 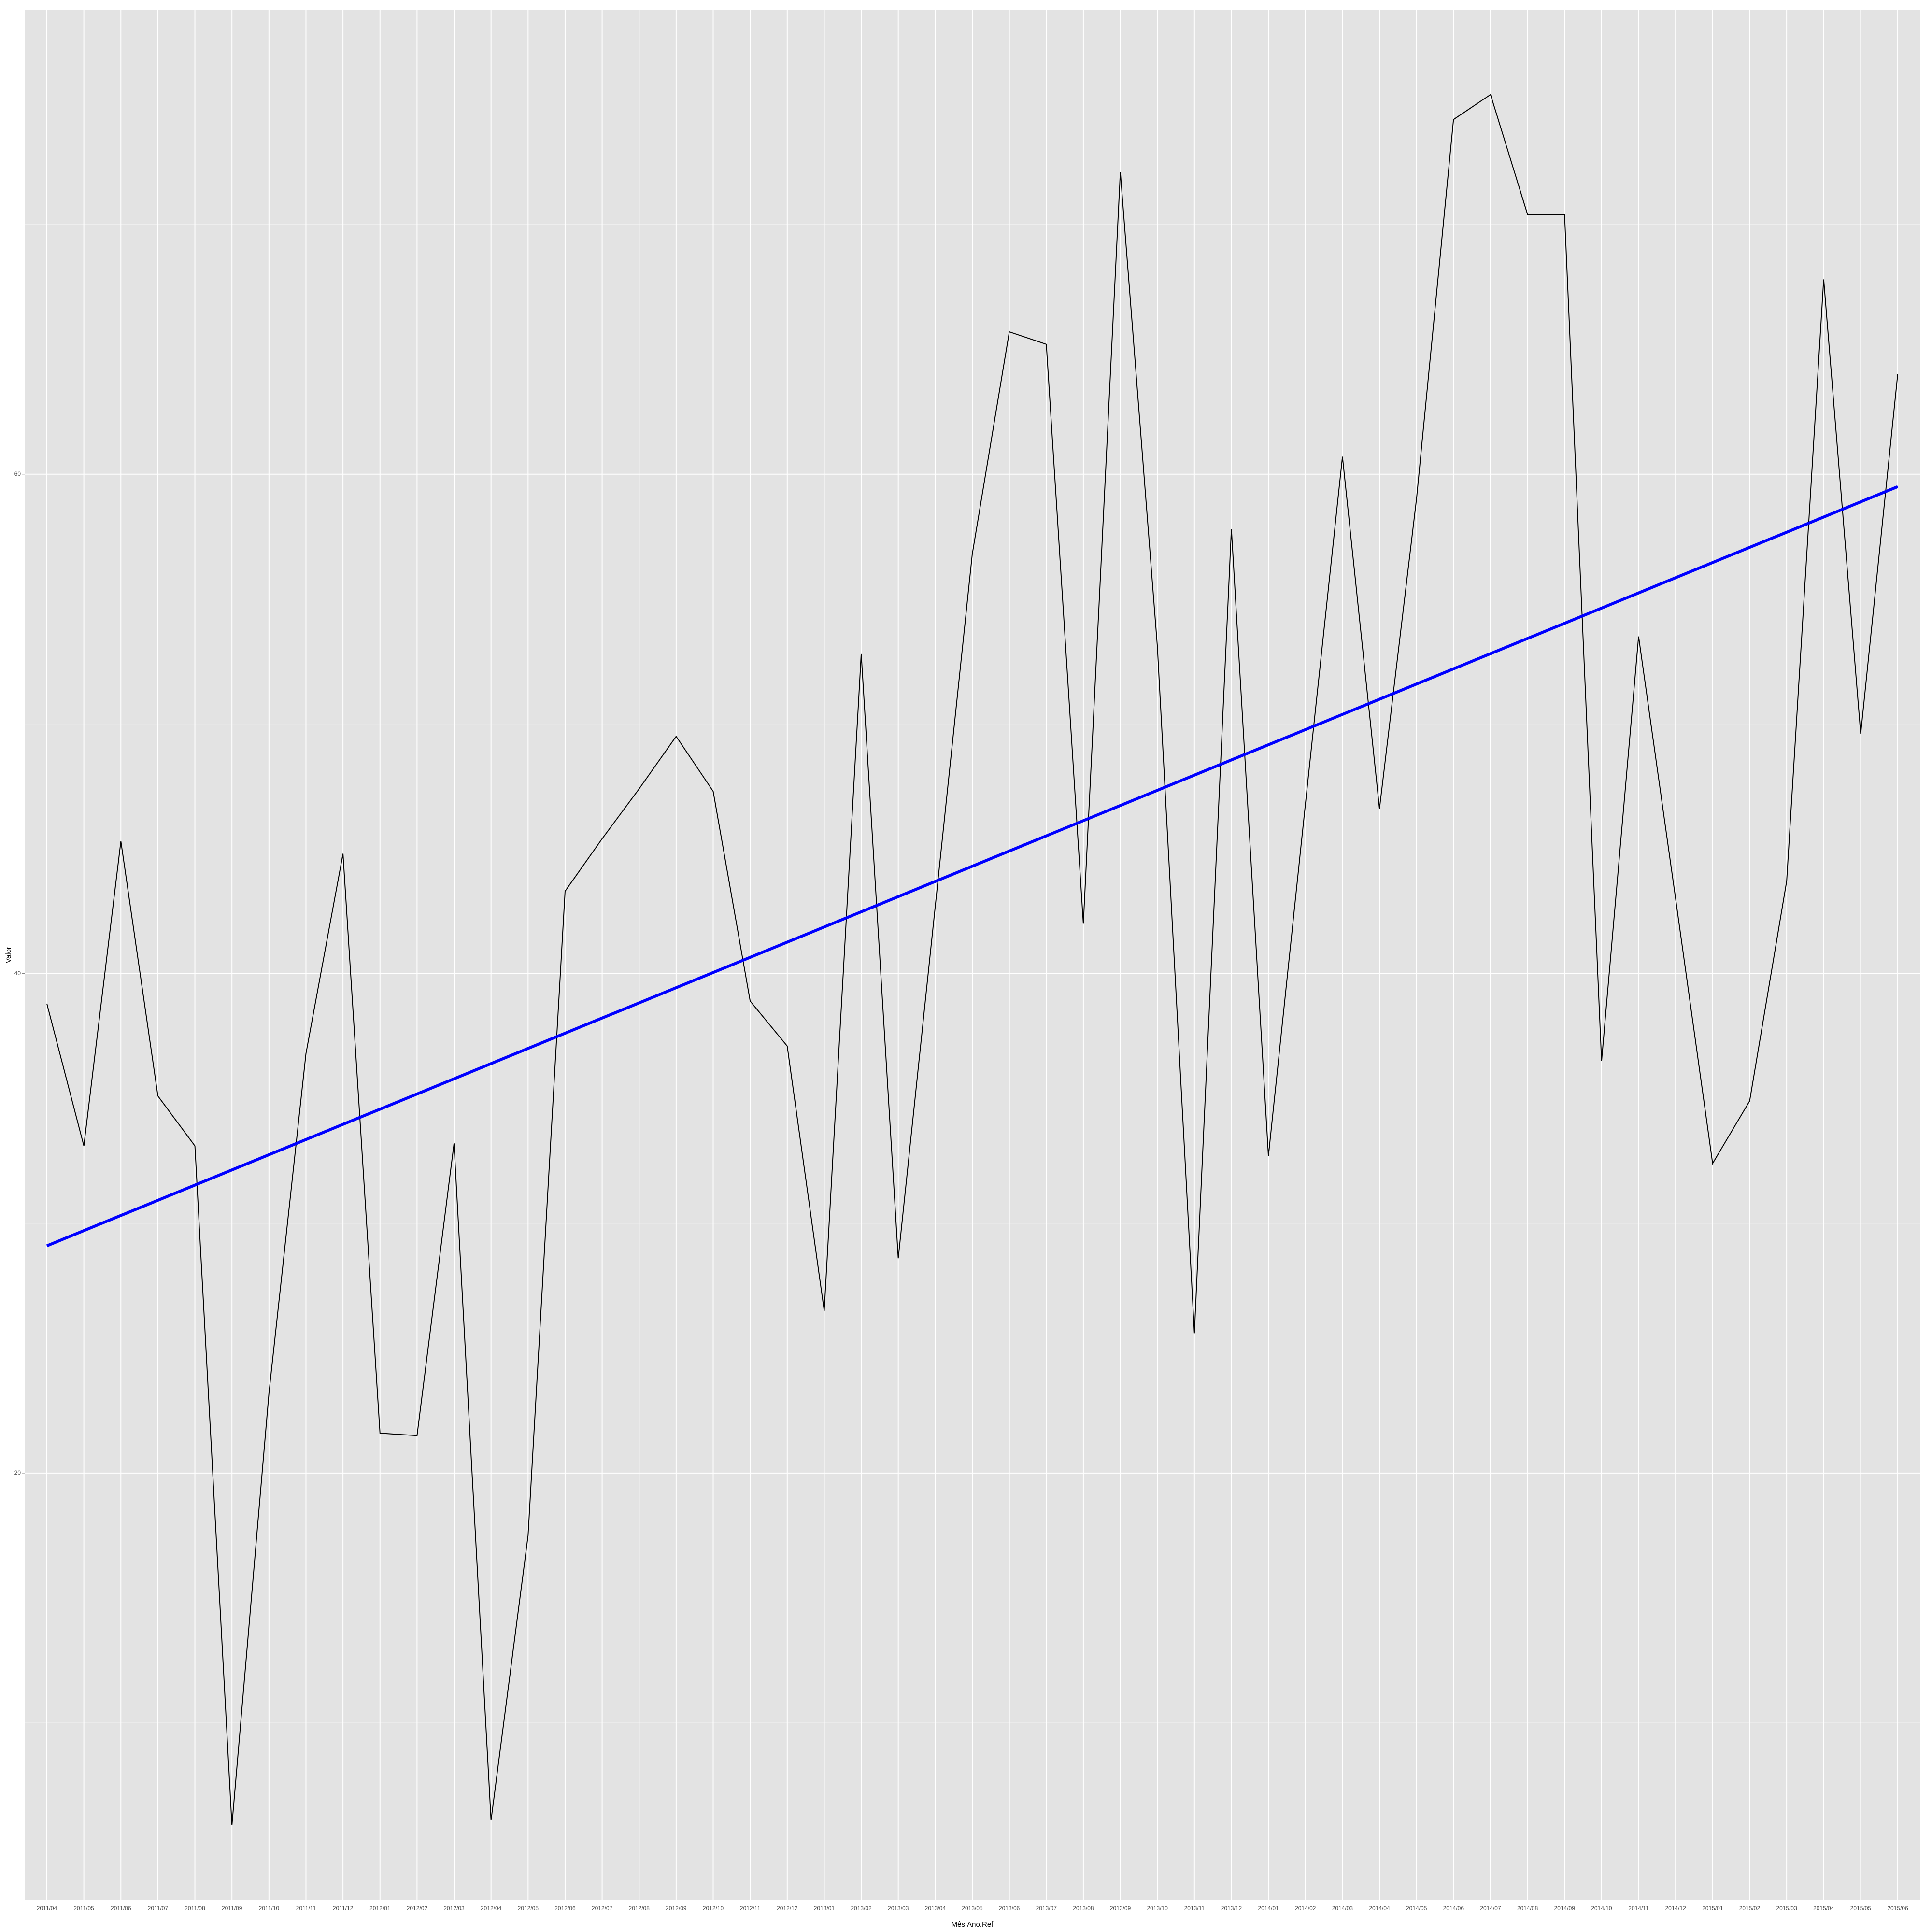 What do you see at coordinates (1046, 1908) in the screenshot?
I see `x-tick-label: 2013/07` at bounding box center [1046, 1908].